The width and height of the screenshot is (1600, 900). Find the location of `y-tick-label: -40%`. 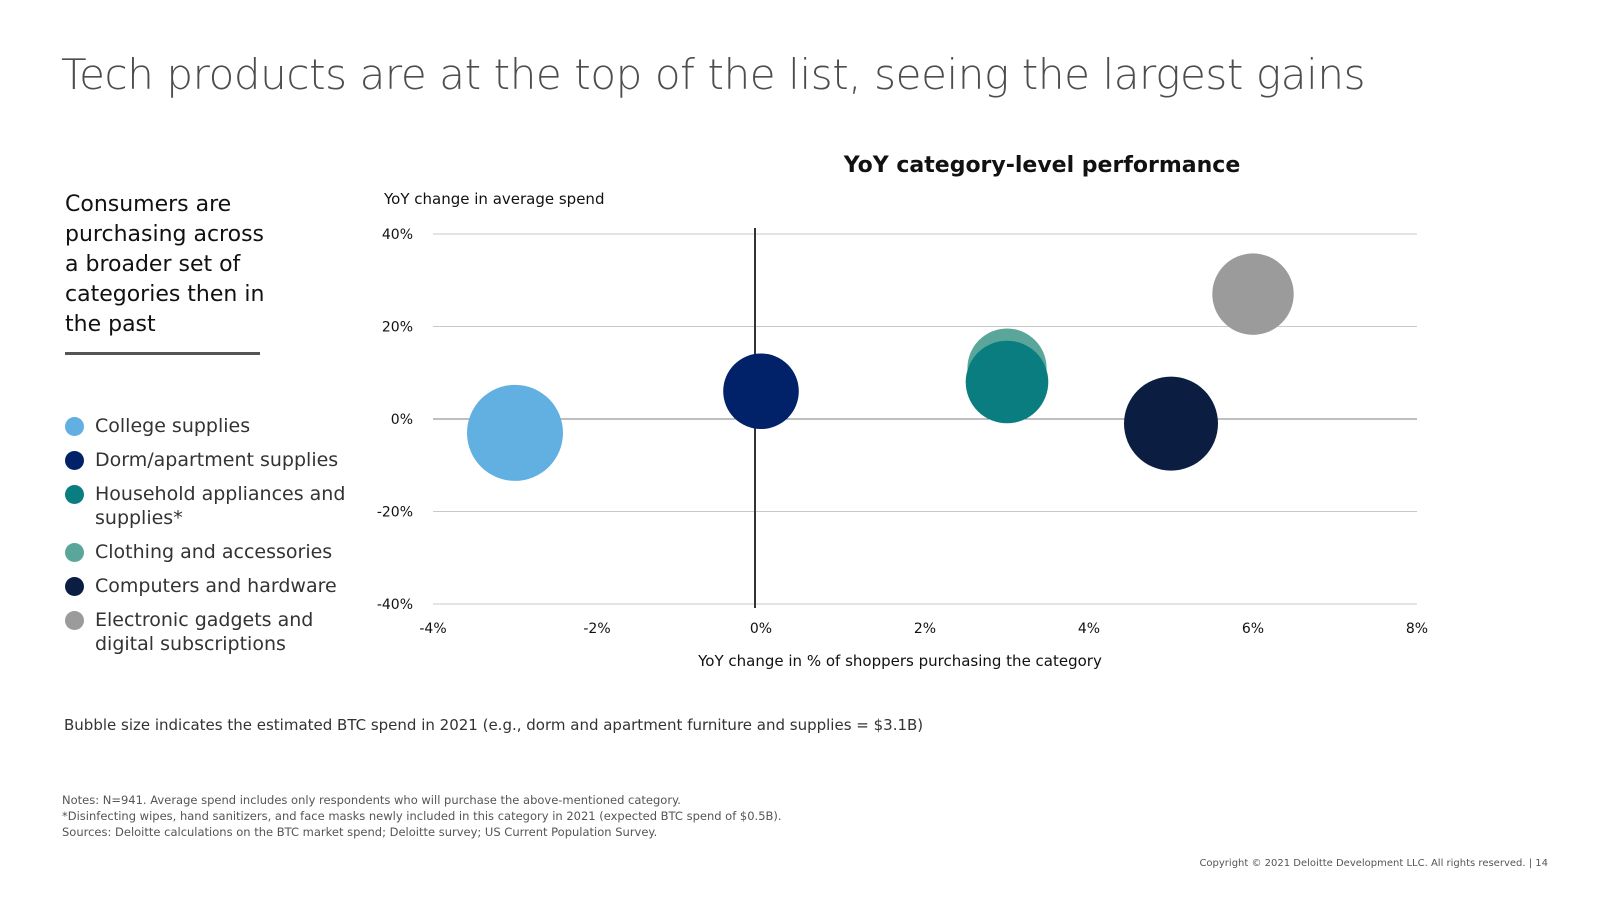

y-tick-label: -40% is located at coordinates (395, 605).